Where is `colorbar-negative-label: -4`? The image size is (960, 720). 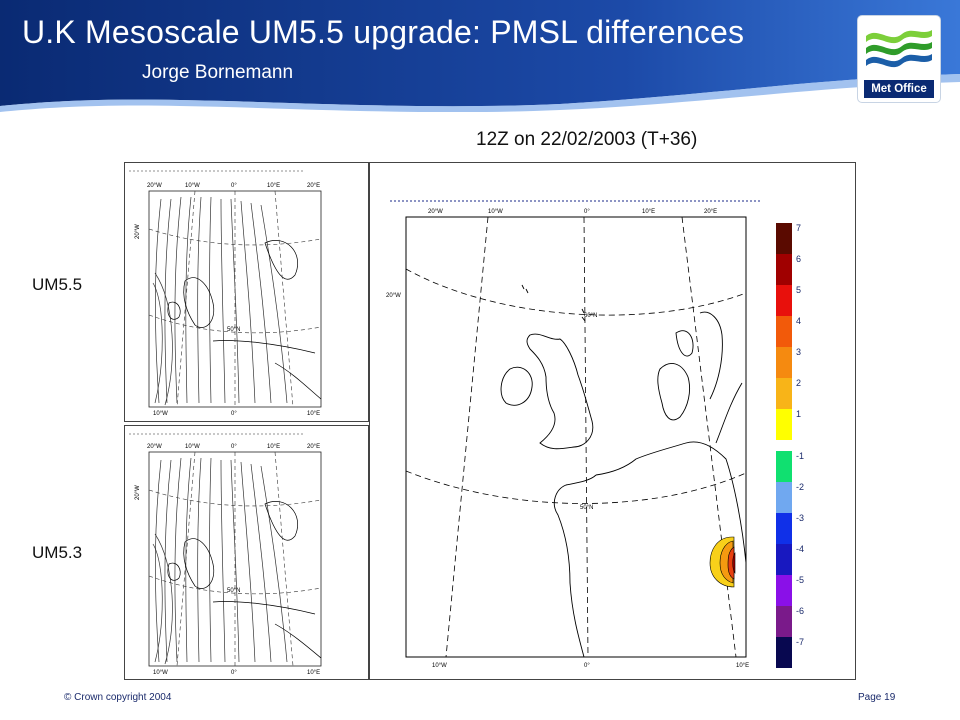 colorbar-negative-label: -4 is located at coordinates (800, 549).